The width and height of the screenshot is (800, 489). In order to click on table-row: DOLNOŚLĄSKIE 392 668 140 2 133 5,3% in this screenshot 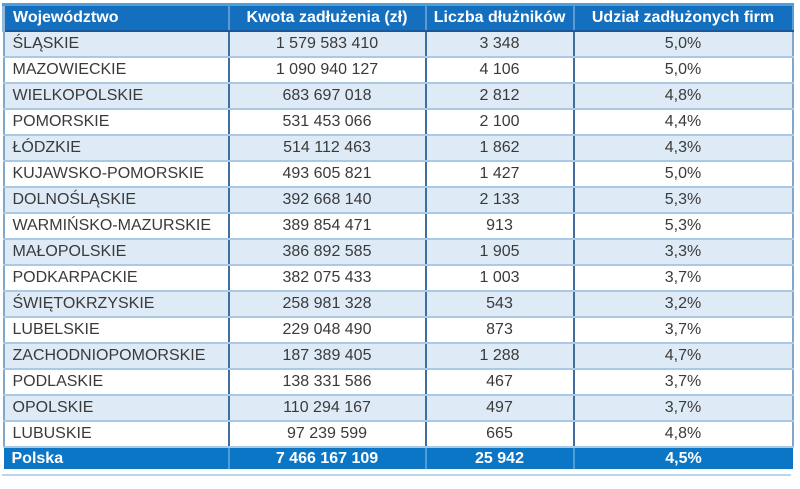, I will do `click(398, 200)`.